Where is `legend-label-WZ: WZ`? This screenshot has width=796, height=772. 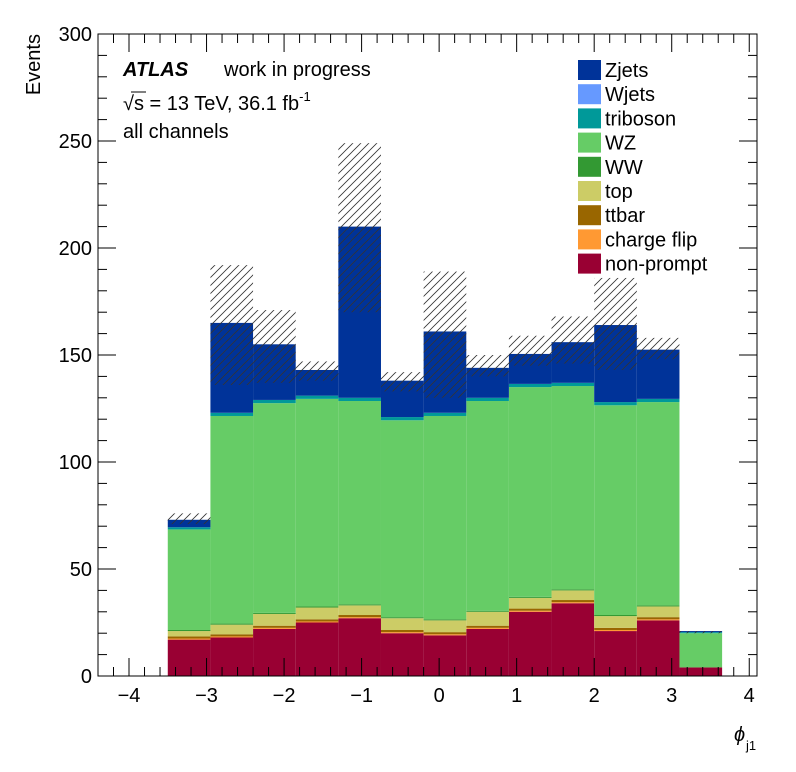 legend-label-WZ: WZ is located at coordinates (620, 144).